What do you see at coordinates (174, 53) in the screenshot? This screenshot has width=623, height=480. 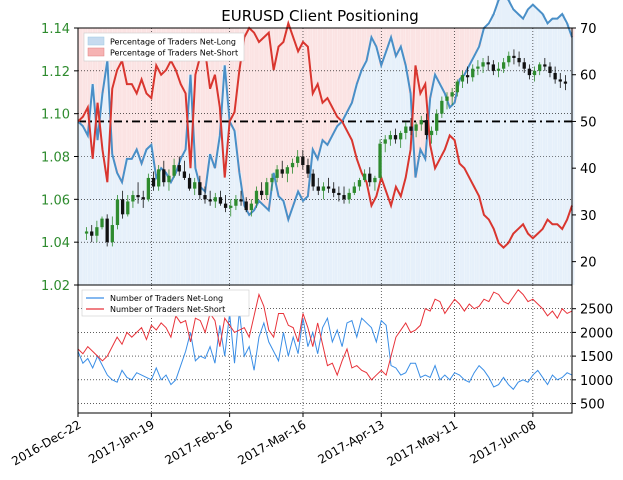 I see `legend-label-net-short: Percentage of Traders Net-Short` at bounding box center [174, 53].